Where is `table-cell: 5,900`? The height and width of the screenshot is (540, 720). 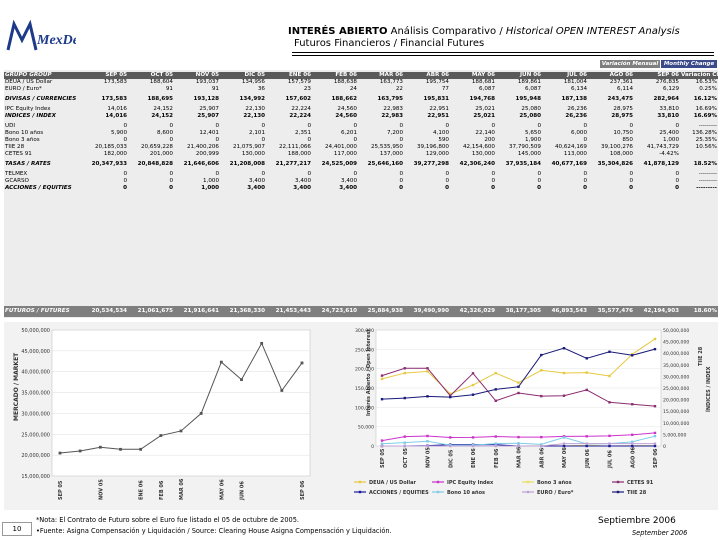
table-cell: 5,900 is located at coordinates (118, 133).